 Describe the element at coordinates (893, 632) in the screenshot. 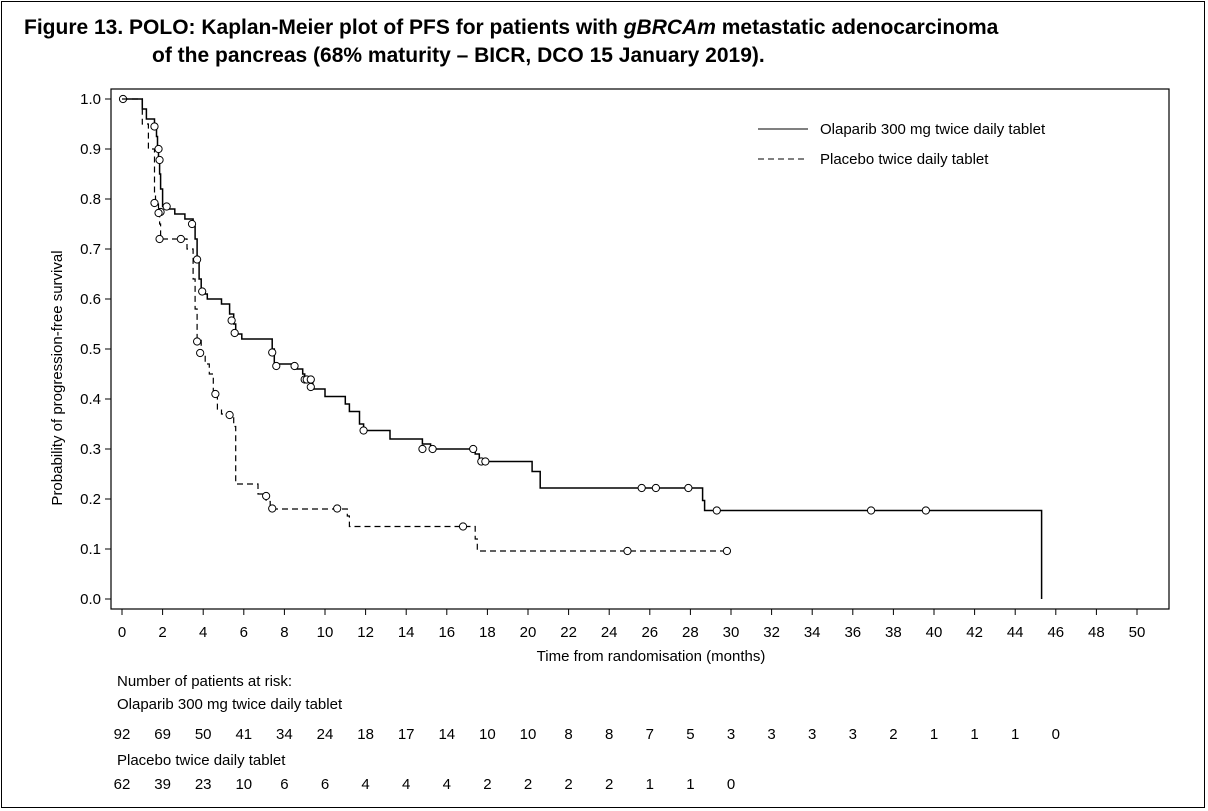

I see `x-tick-label: 38` at that location.